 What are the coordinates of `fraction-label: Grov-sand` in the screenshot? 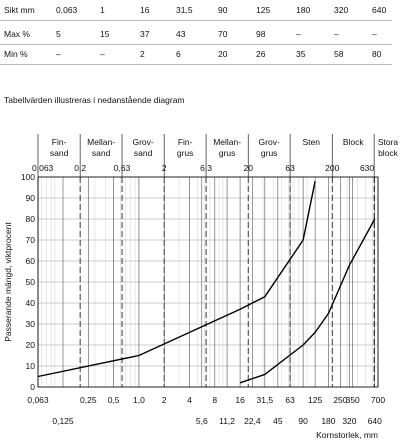 It's located at (142, 147).